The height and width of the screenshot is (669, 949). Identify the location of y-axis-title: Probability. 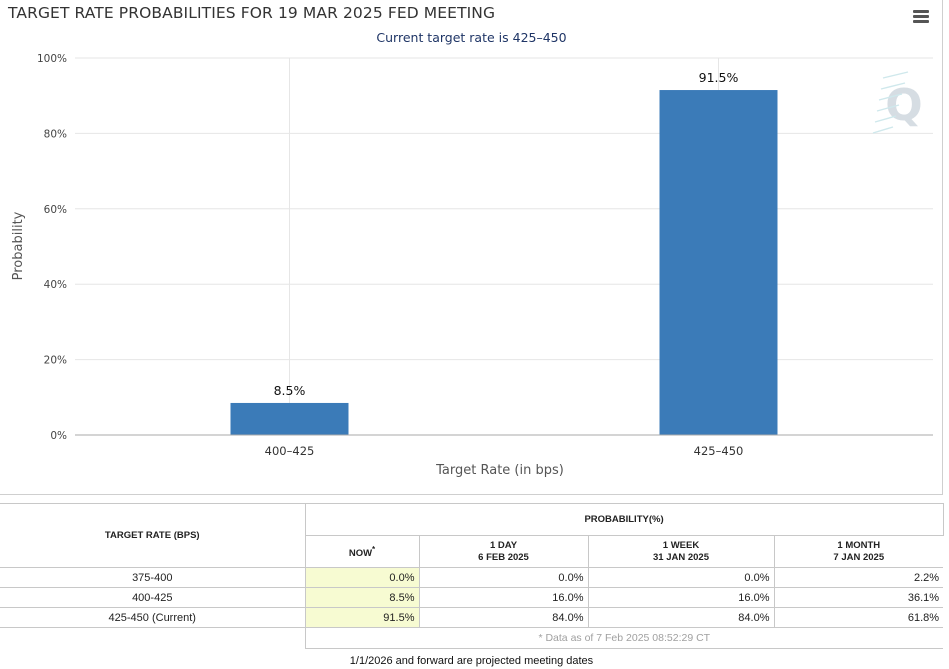
(18, 245).